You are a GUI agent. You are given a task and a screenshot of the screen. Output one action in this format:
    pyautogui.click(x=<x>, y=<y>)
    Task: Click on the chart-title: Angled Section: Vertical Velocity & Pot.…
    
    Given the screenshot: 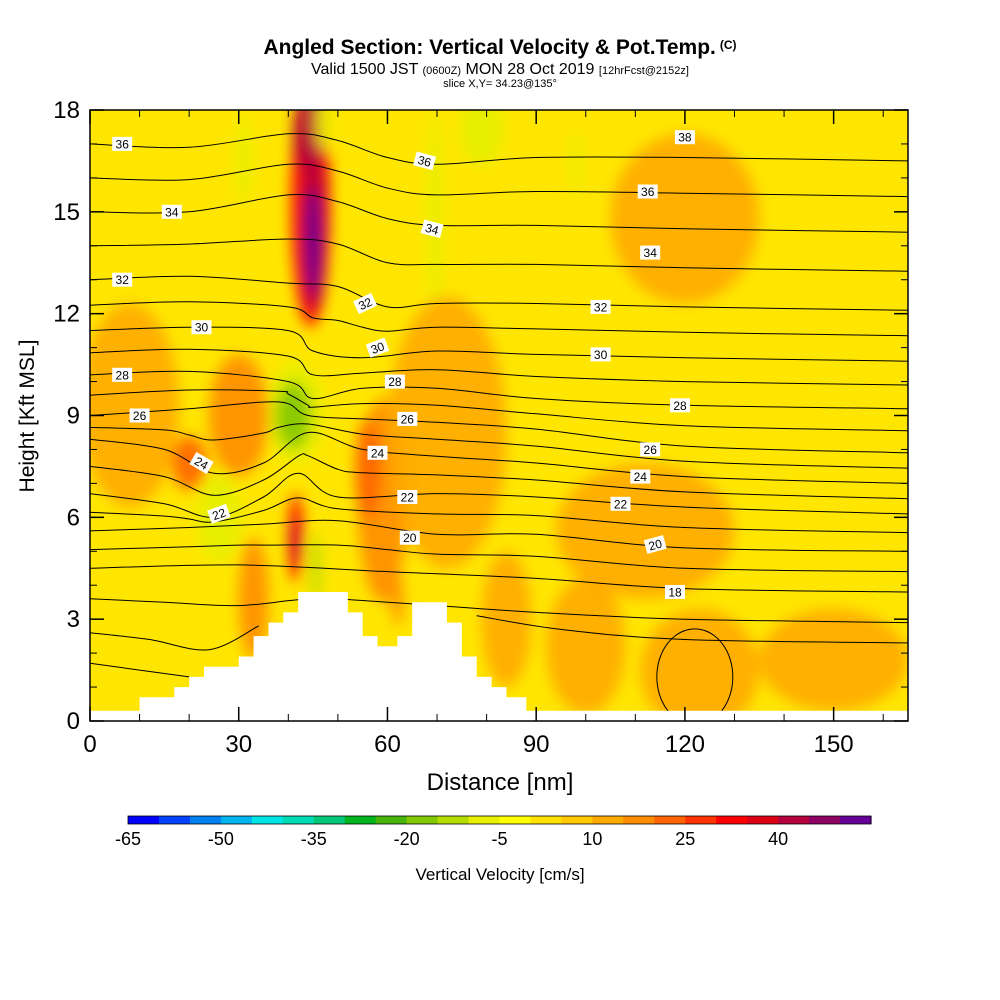 What is the action you would take?
    pyautogui.click(x=500, y=48)
    